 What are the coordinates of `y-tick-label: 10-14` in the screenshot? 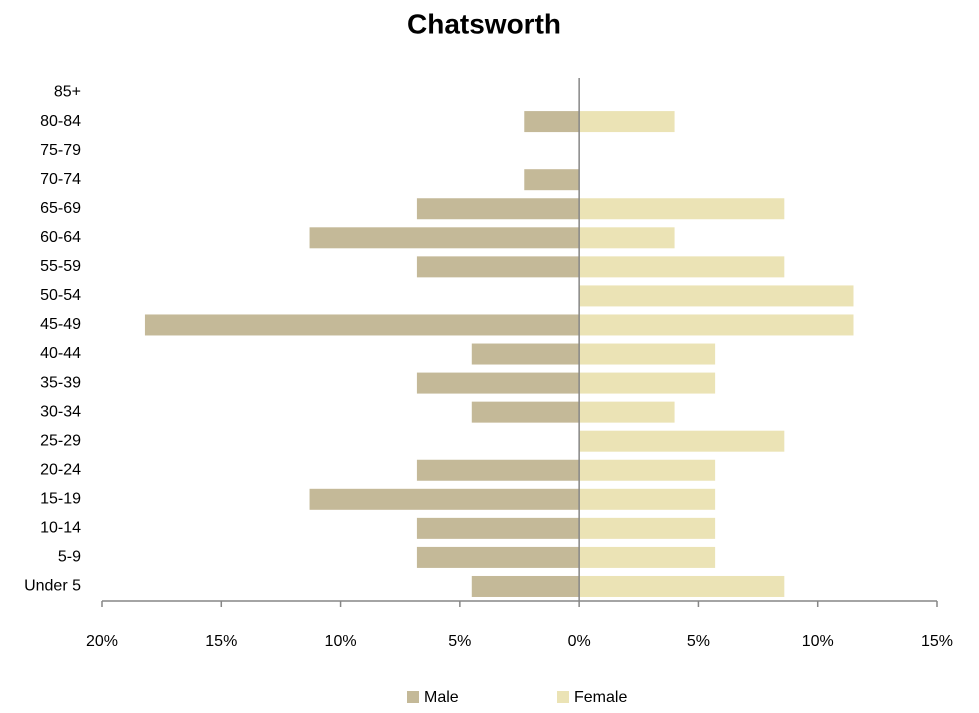 It's located at (60, 528).